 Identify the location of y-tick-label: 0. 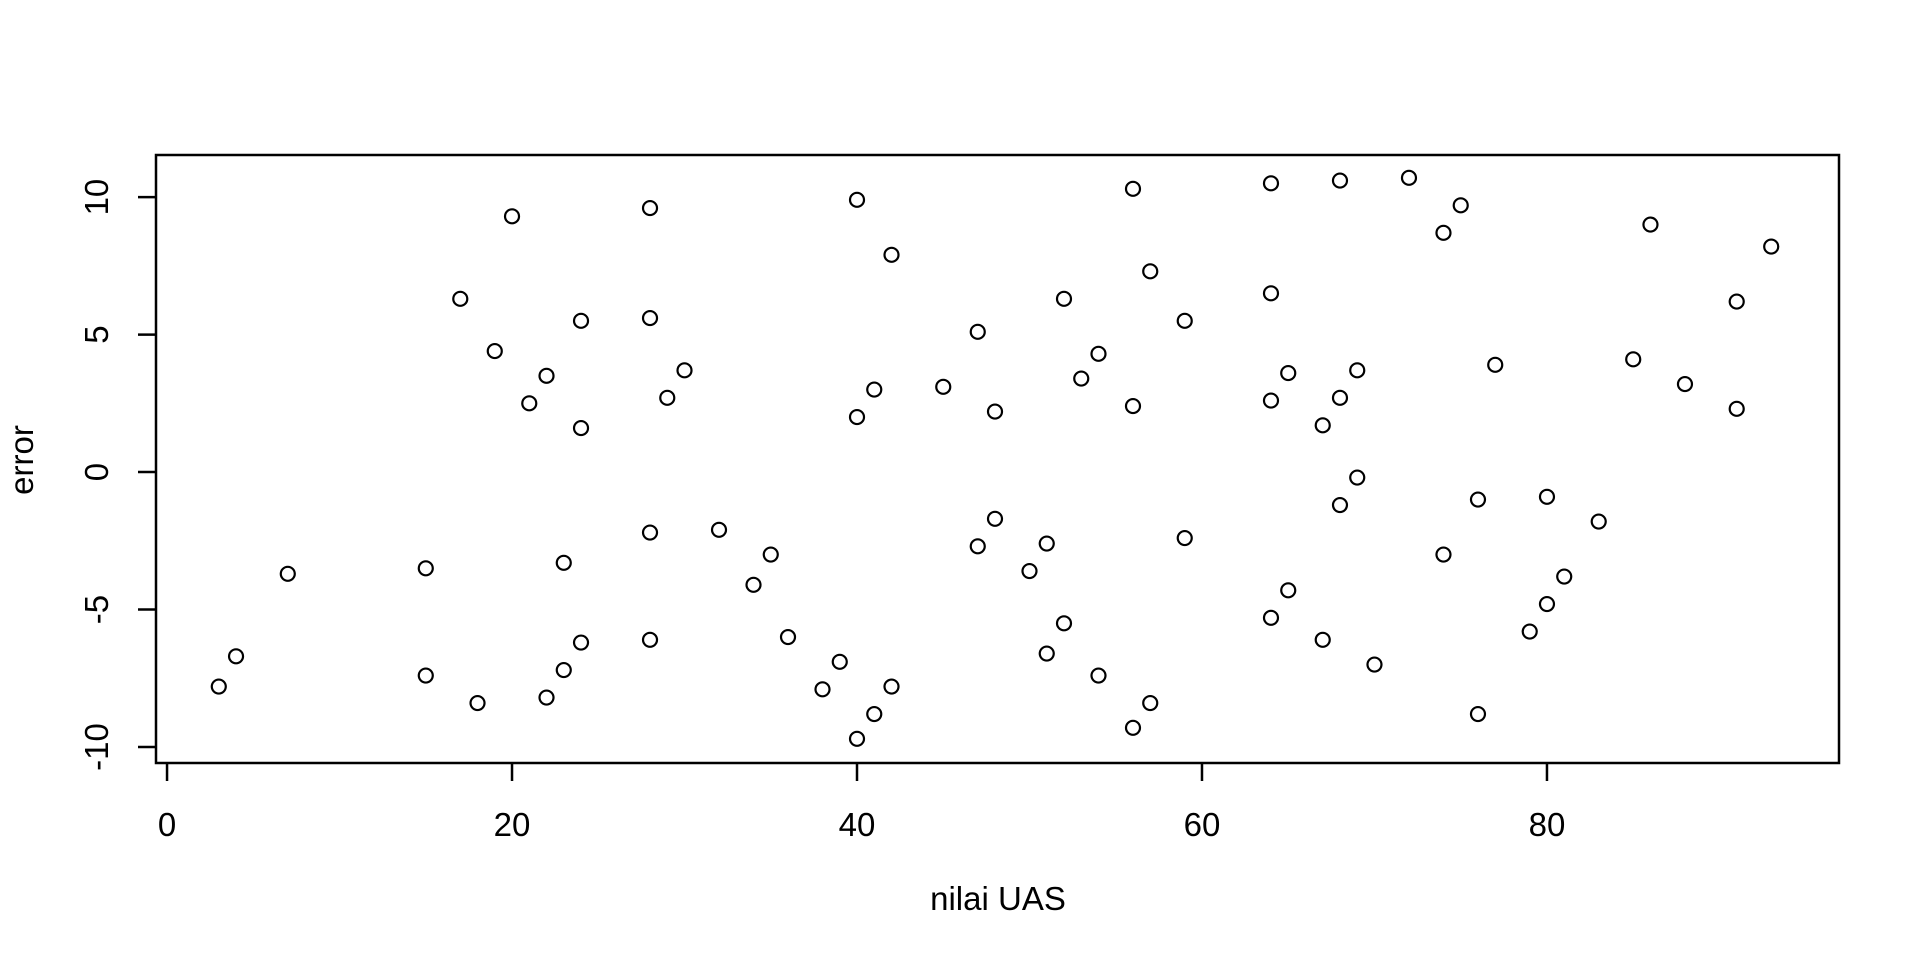
(96, 472).